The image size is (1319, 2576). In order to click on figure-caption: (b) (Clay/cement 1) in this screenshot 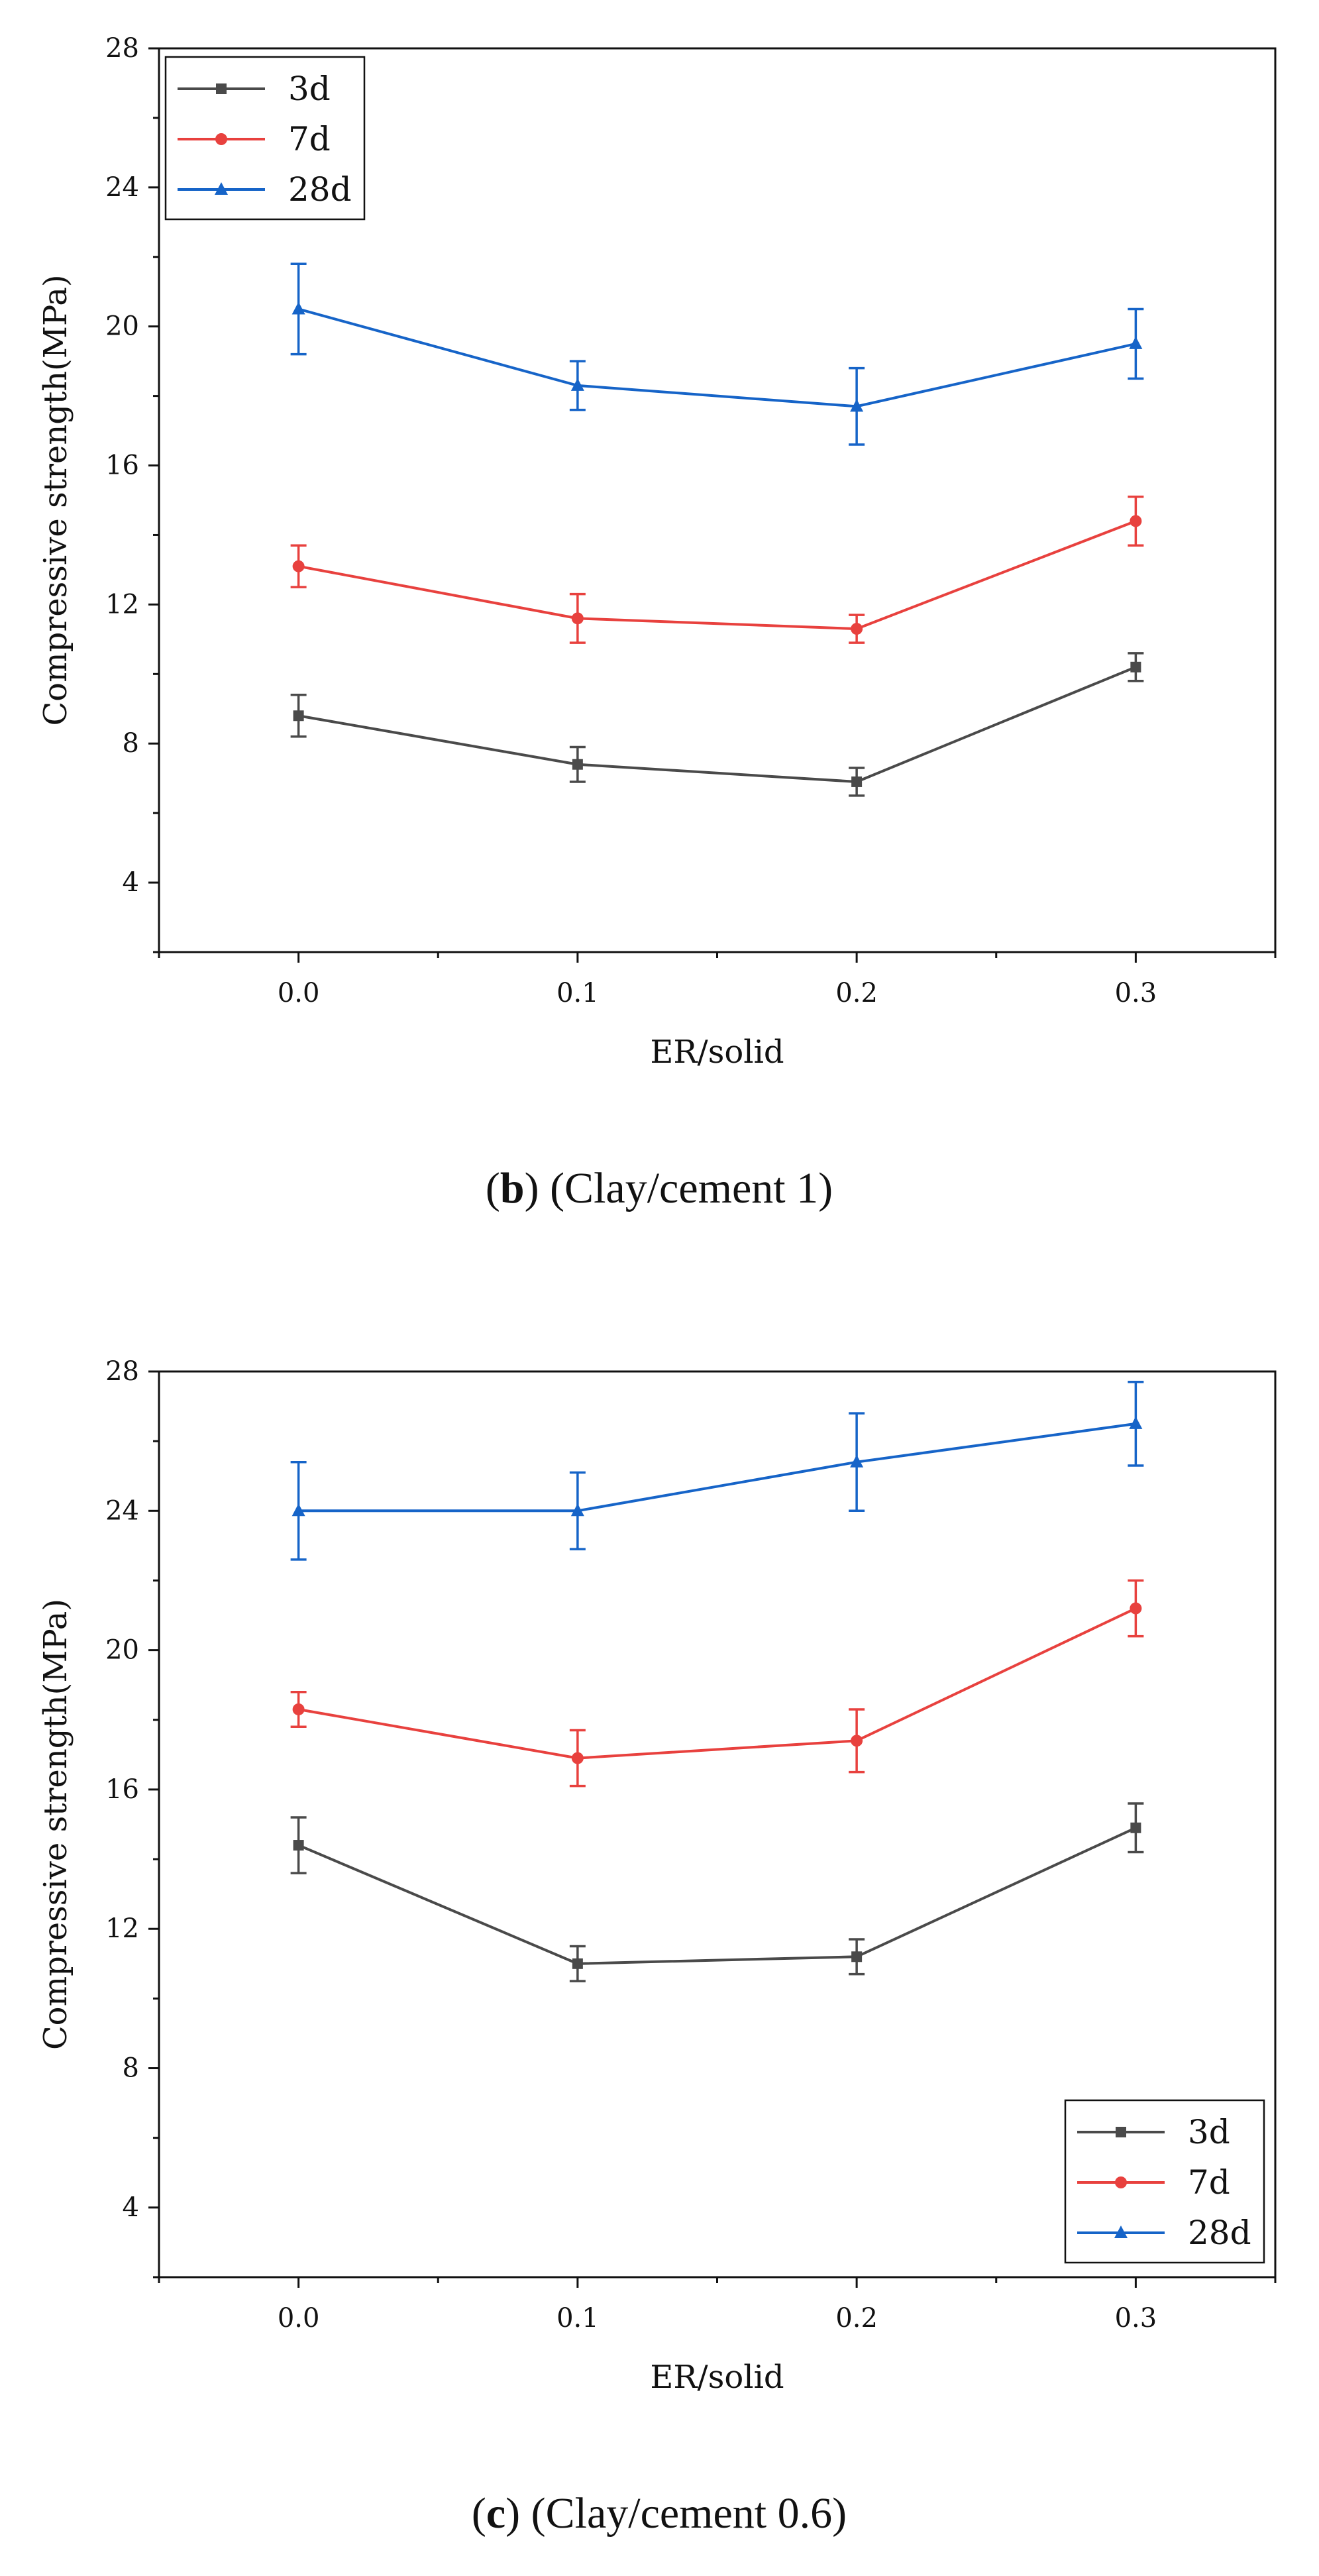, I will do `click(659, 1188)`.